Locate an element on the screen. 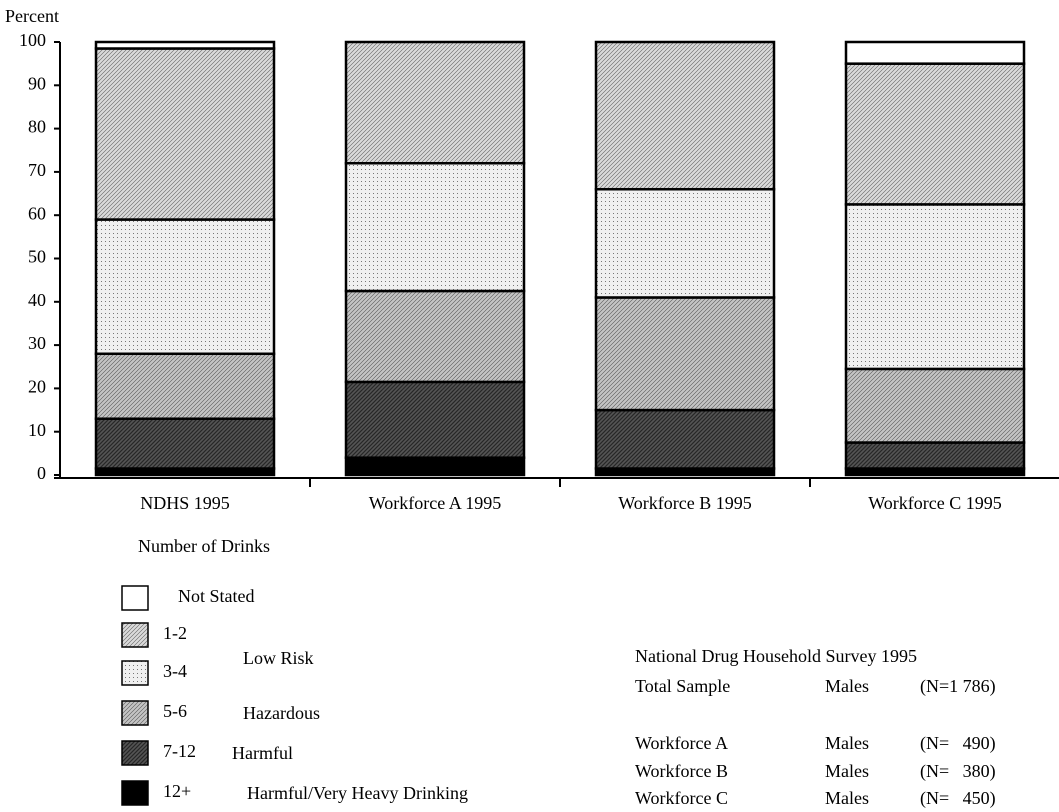  y-tick-label: 60 is located at coordinates (37, 213).